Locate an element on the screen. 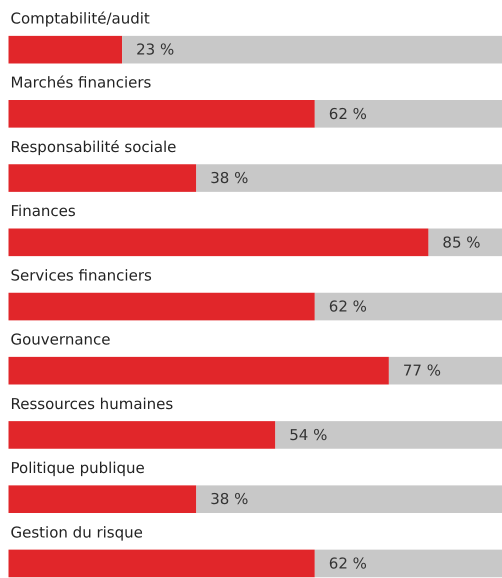  data-label: 77 % is located at coordinates (421, 371).